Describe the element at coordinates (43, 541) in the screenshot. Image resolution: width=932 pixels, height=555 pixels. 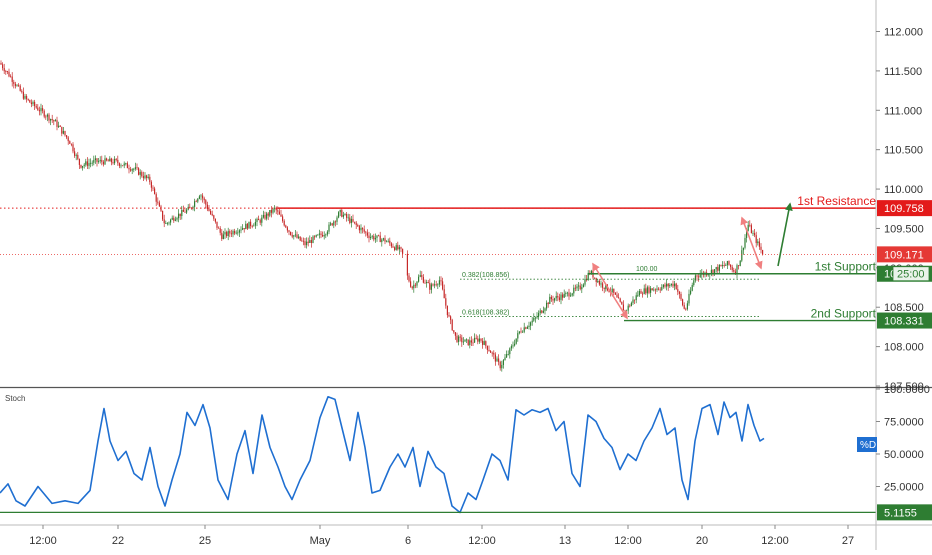
I see `time-tick-label: 12:00` at that location.